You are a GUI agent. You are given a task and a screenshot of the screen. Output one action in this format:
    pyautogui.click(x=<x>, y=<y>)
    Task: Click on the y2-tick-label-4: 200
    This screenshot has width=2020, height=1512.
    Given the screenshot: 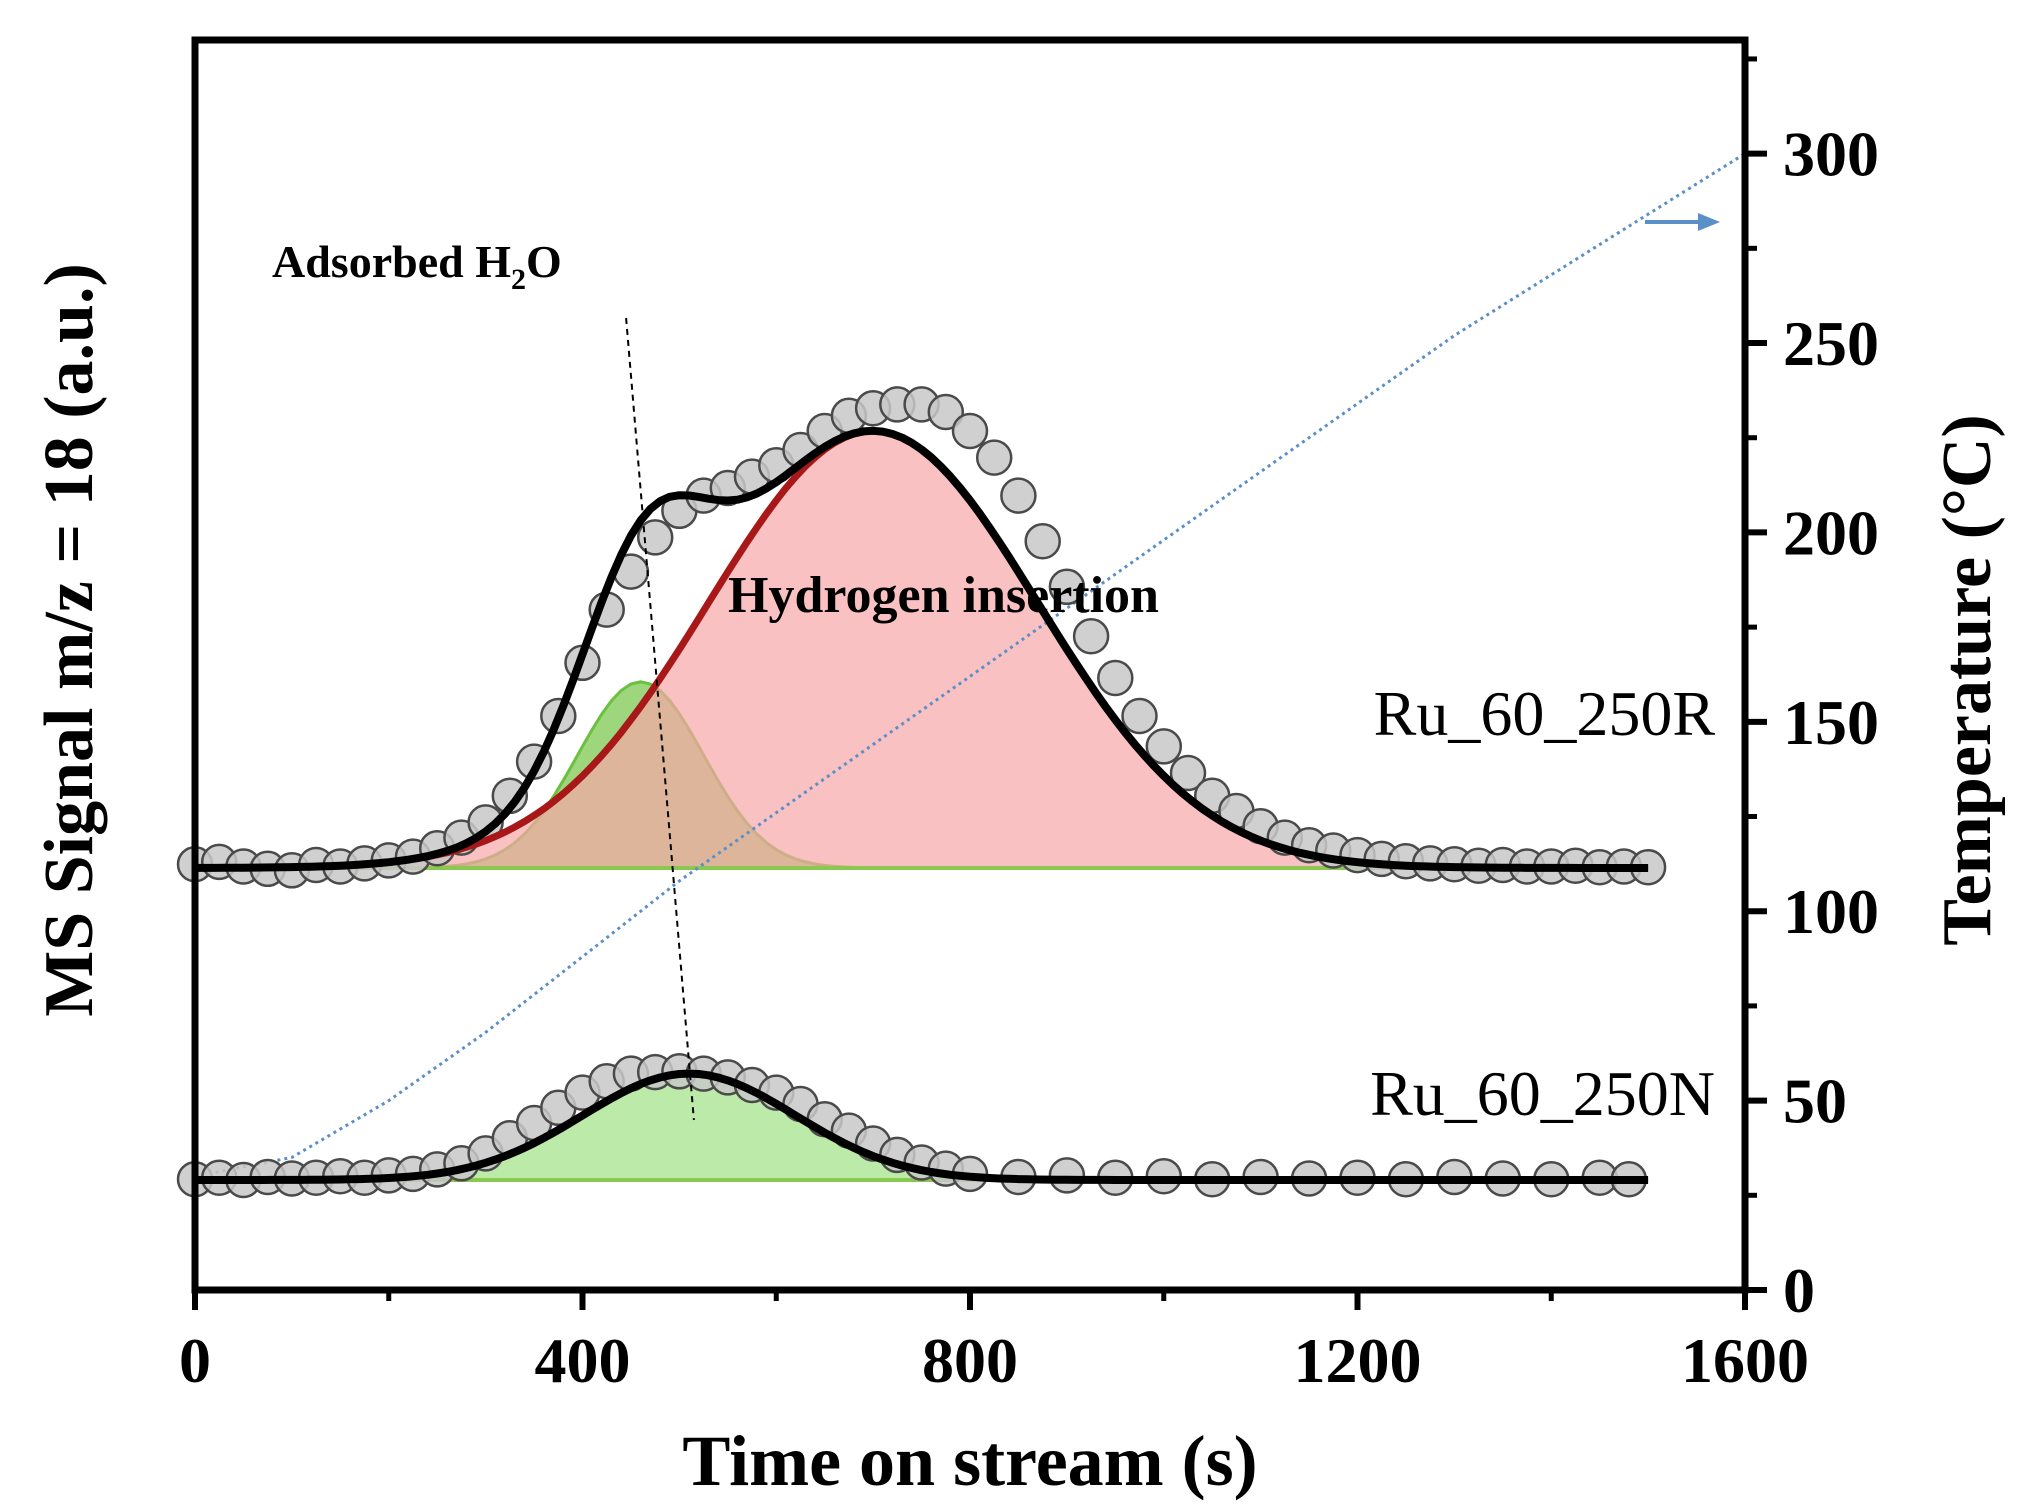 What is the action you would take?
    pyautogui.click(x=1831, y=532)
    